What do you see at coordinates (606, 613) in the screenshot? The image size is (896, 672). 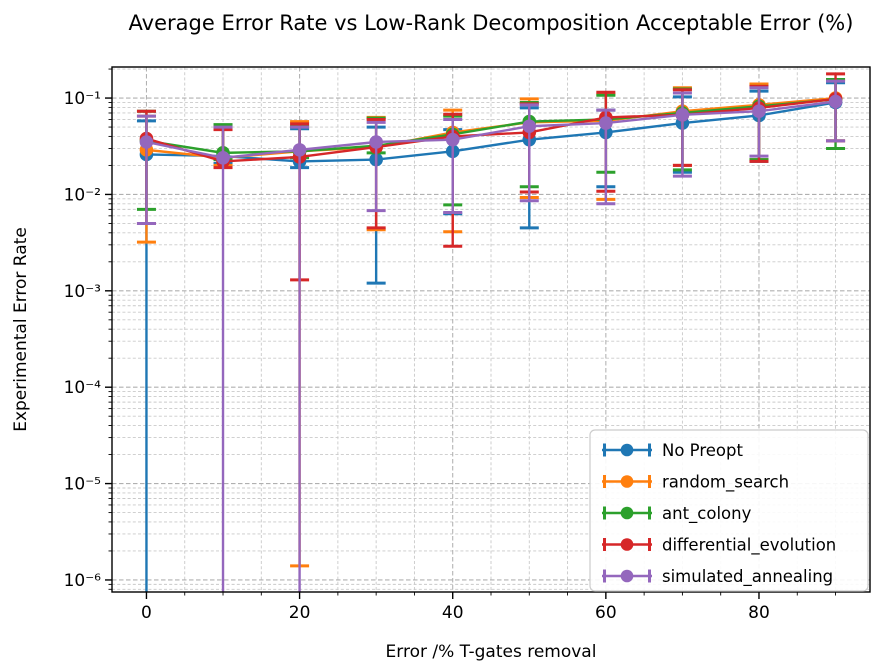 I see `x-tick-label: 60` at bounding box center [606, 613].